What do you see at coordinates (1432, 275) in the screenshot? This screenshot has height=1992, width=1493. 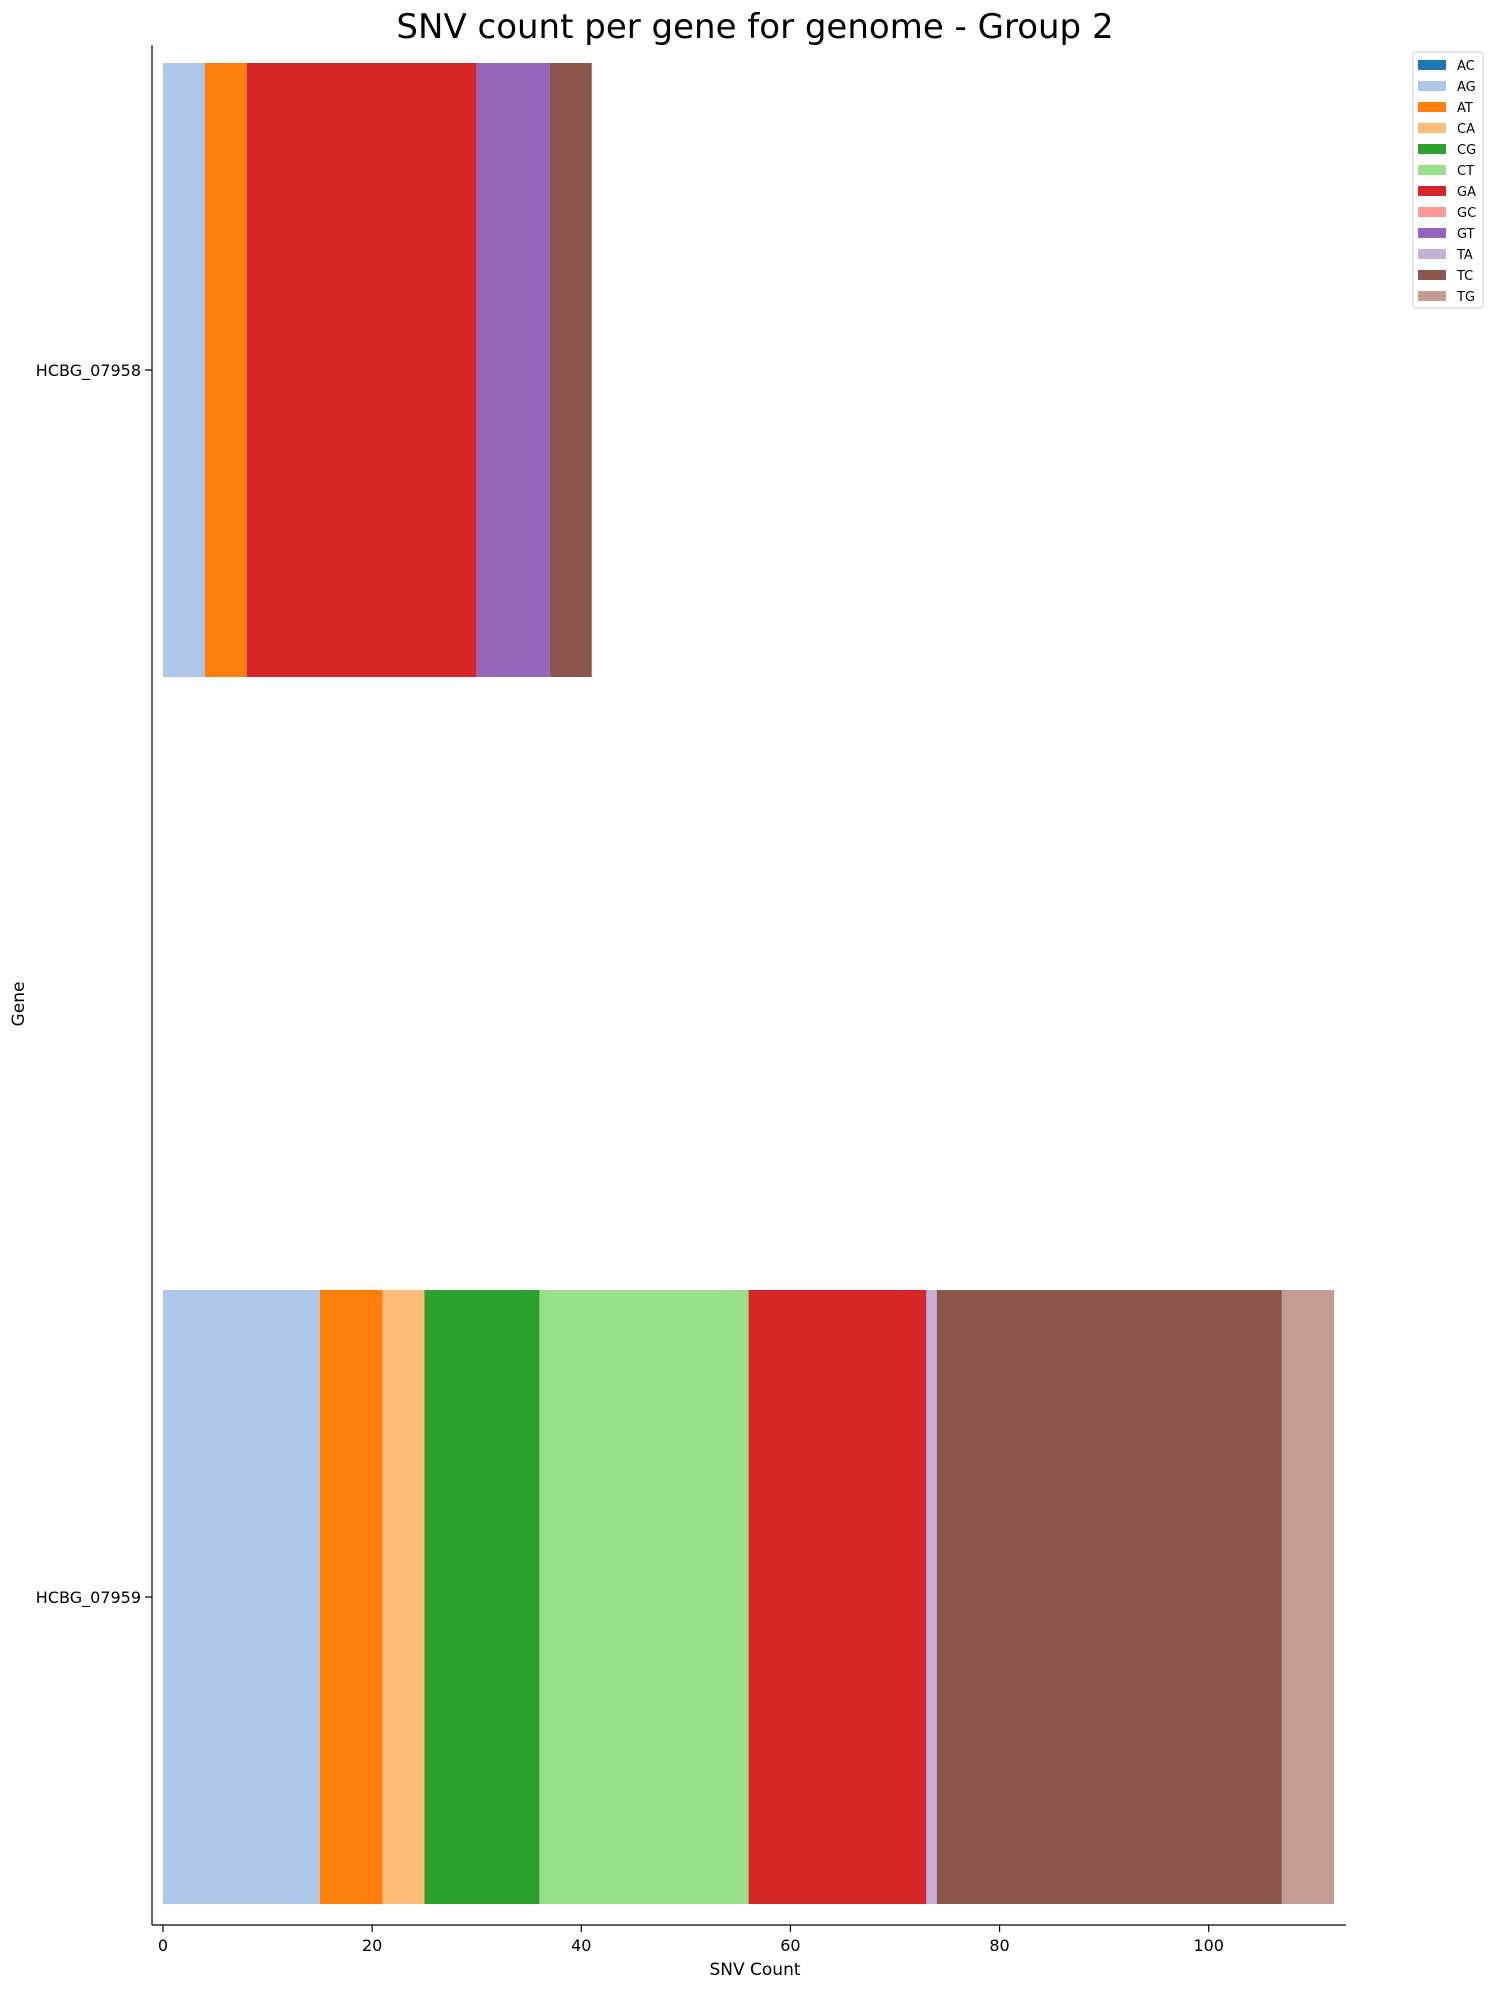 I see `legend-swatch-tc` at bounding box center [1432, 275].